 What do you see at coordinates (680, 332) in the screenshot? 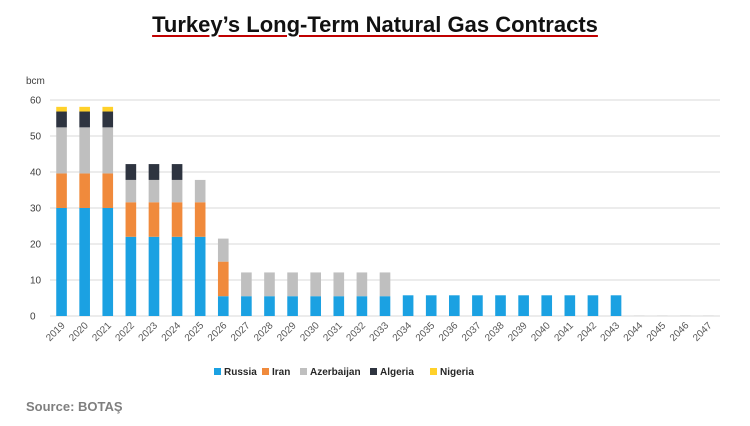
I see `x-tick-label: 2046` at bounding box center [680, 332].